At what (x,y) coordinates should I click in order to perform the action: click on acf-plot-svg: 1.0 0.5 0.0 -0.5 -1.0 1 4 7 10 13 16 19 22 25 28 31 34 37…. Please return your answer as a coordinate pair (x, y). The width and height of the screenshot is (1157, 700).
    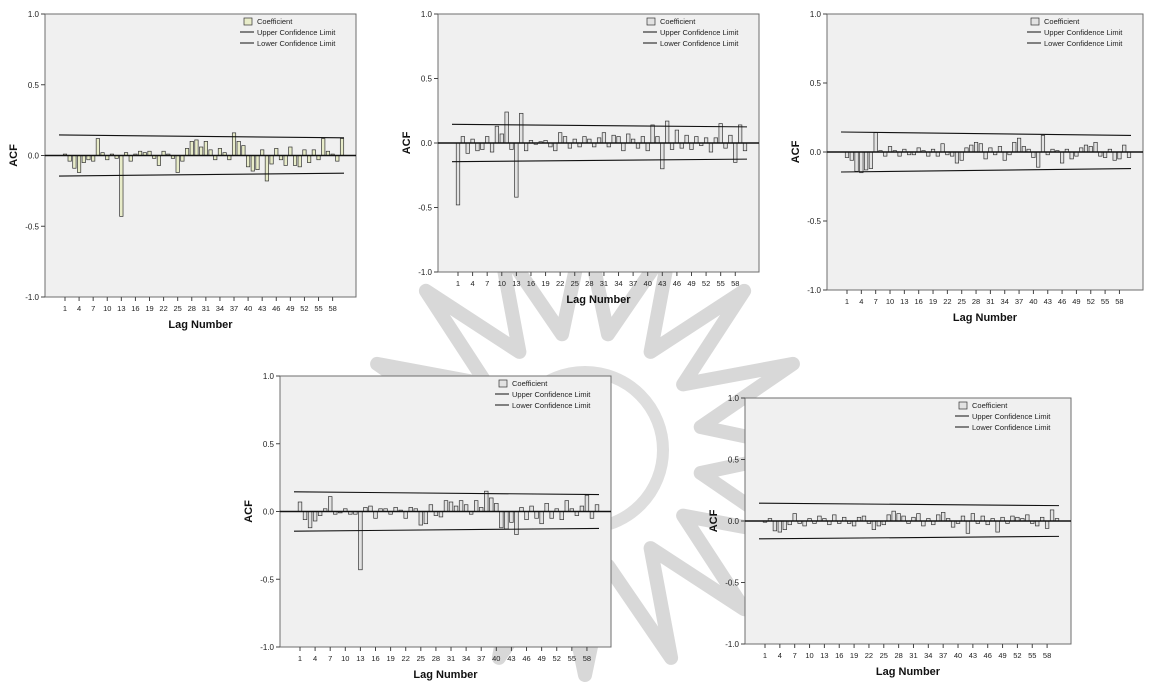
    Looking at the image, I should click on (967, 167).